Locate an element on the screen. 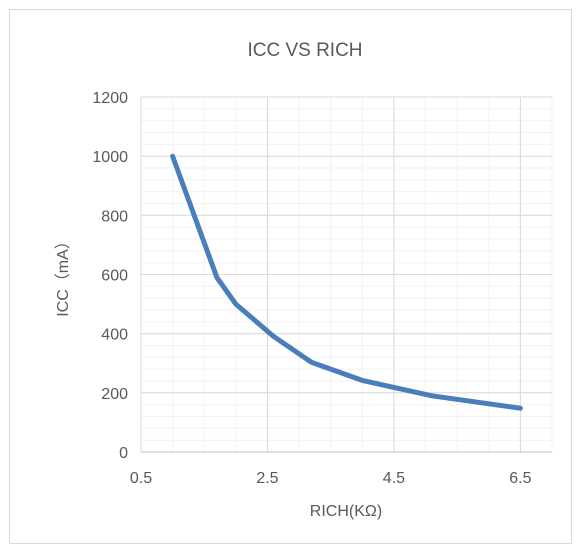  y-tick-label: 1200 is located at coordinates (110, 98).